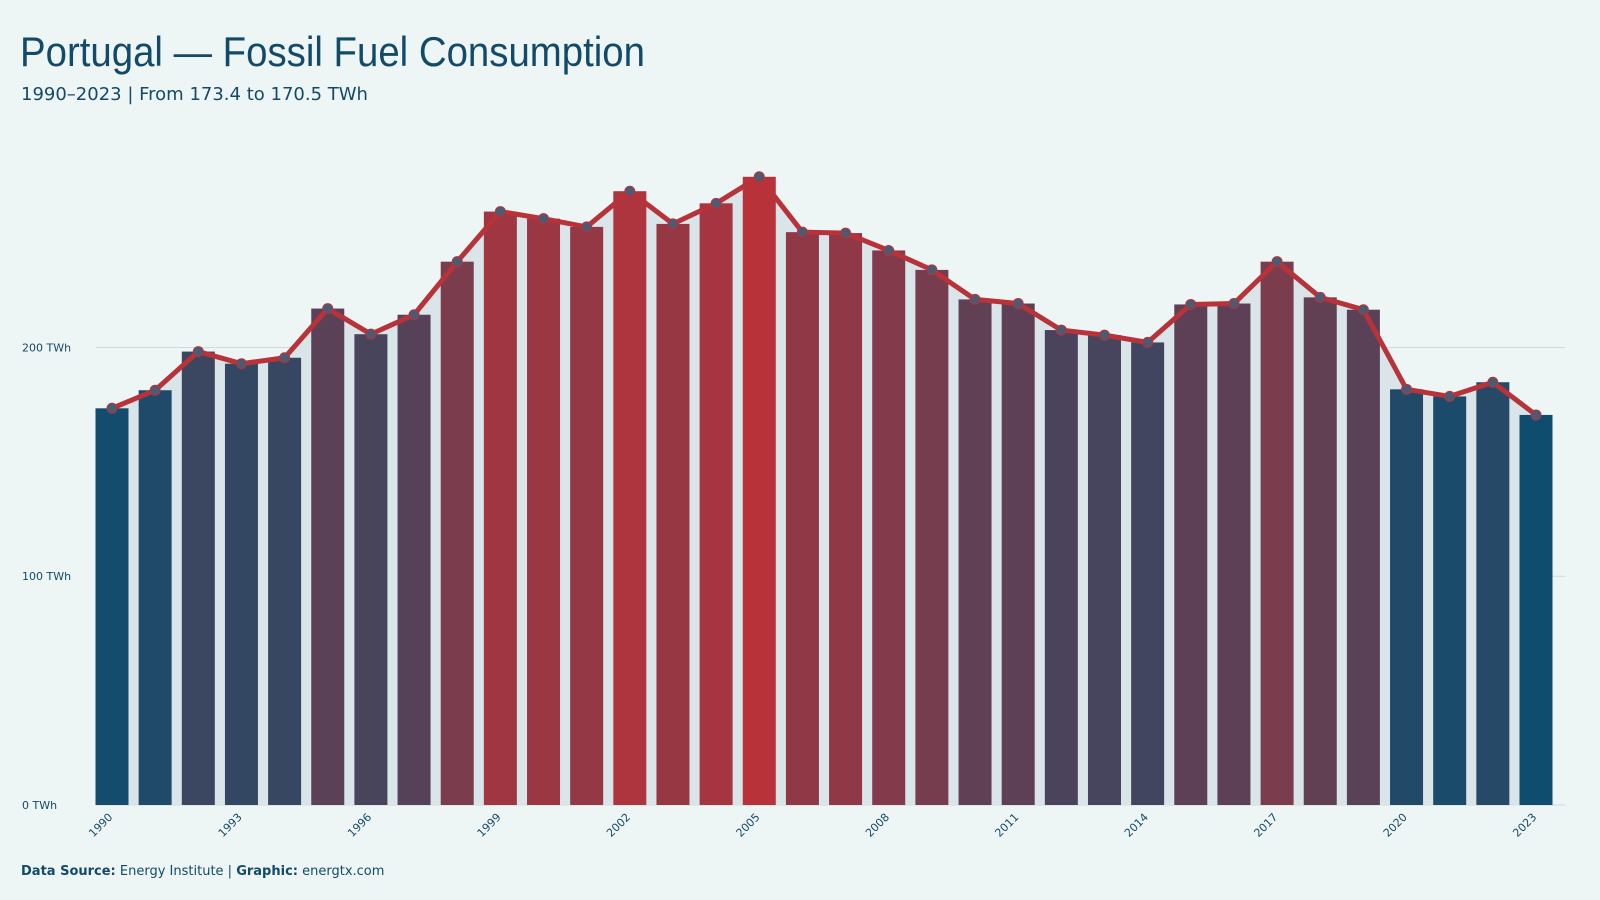 This screenshot has height=900, width=1600. Describe the element at coordinates (176, 871) in the screenshot. I see `footer-source: Energy Institute |` at that location.